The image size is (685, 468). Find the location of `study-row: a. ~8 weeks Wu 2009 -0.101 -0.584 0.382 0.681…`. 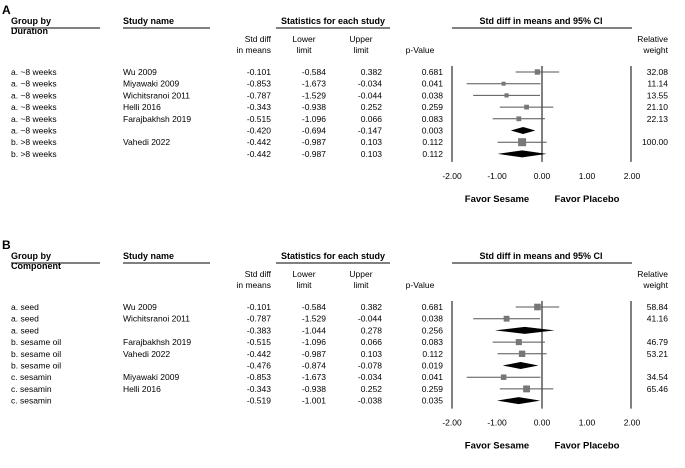

study-row: a. ~8 weeks Wu 2009 -0.101 -0.584 0.382 0.681… is located at coordinates (339, 72).